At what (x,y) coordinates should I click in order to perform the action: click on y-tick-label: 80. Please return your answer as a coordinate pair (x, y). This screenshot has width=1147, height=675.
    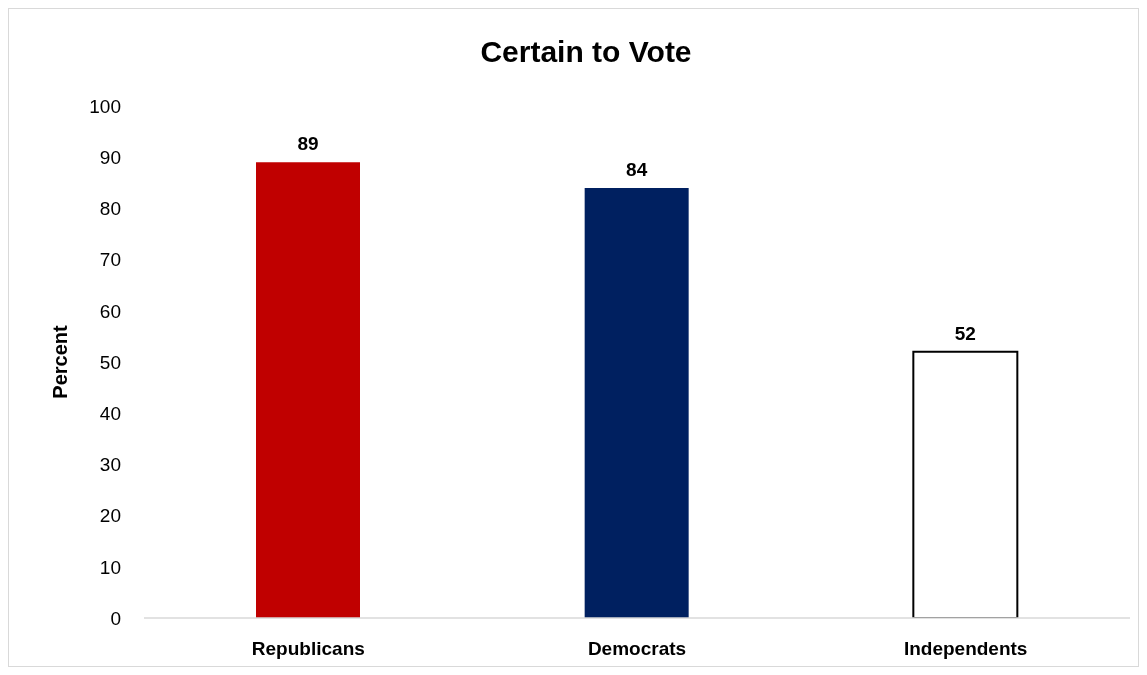
    Looking at the image, I should click on (110, 209).